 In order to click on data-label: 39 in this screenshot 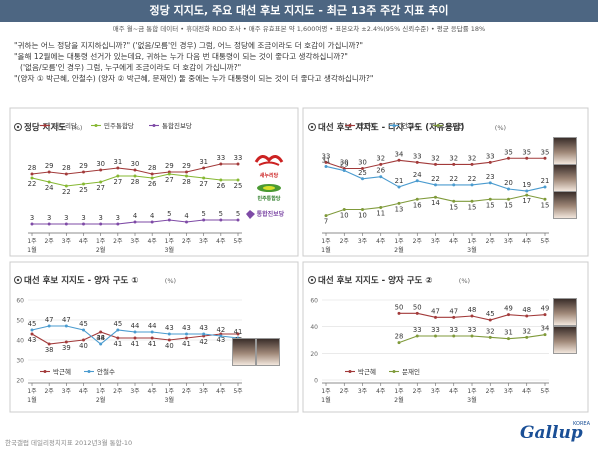, I will do `click(66, 348)`.